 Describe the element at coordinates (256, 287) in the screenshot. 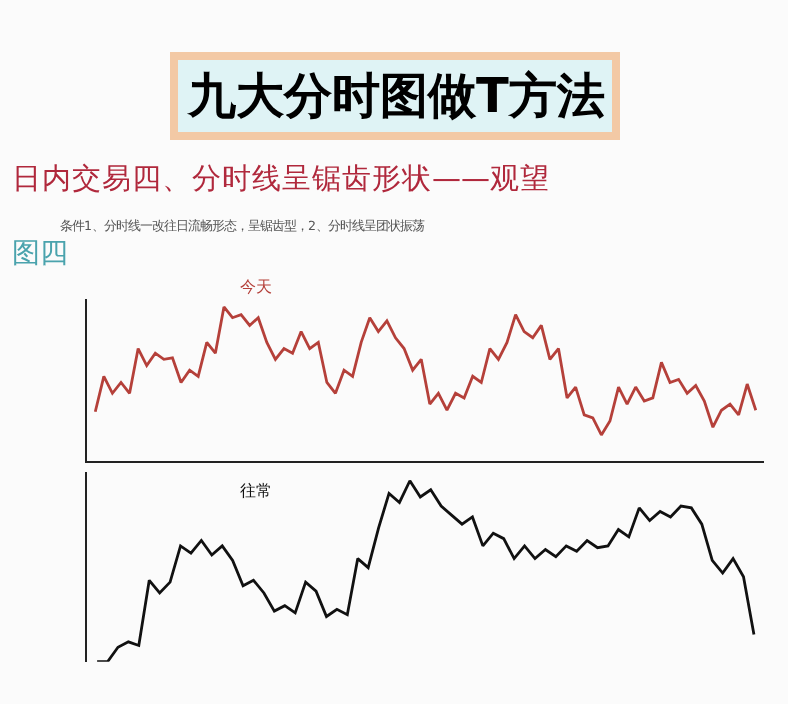

I see `series-label: 今天` at that location.